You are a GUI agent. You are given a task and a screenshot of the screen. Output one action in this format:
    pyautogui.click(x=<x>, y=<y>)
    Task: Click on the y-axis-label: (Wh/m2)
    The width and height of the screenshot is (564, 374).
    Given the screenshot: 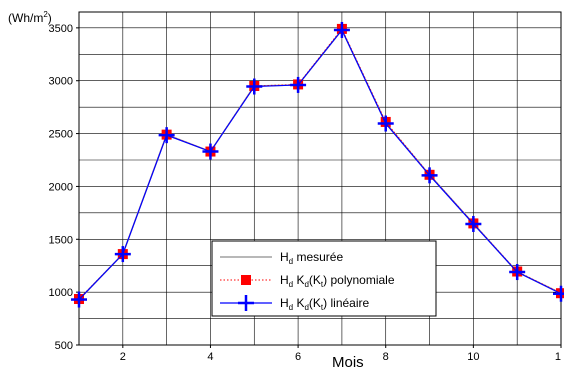 What is the action you would take?
    pyautogui.click(x=30, y=17)
    